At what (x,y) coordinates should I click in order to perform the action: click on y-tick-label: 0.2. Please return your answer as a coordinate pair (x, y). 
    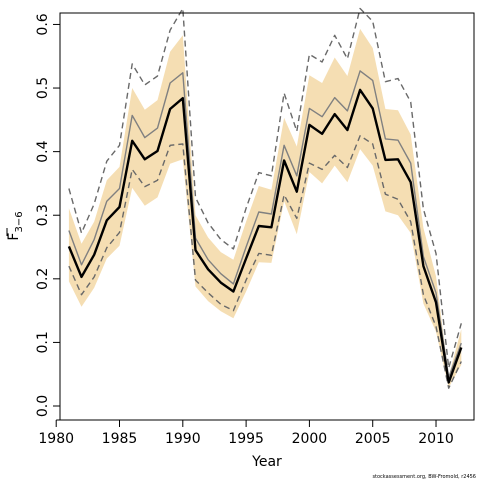
    Looking at the image, I should click on (43, 279).